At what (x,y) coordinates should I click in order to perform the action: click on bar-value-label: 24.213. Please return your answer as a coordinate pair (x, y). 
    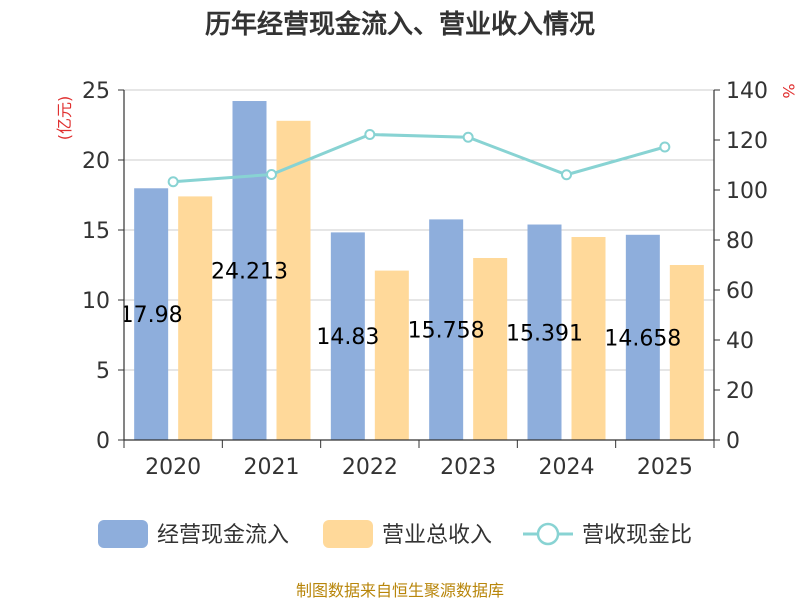
    Looking at the image, I should click on (249, 272).